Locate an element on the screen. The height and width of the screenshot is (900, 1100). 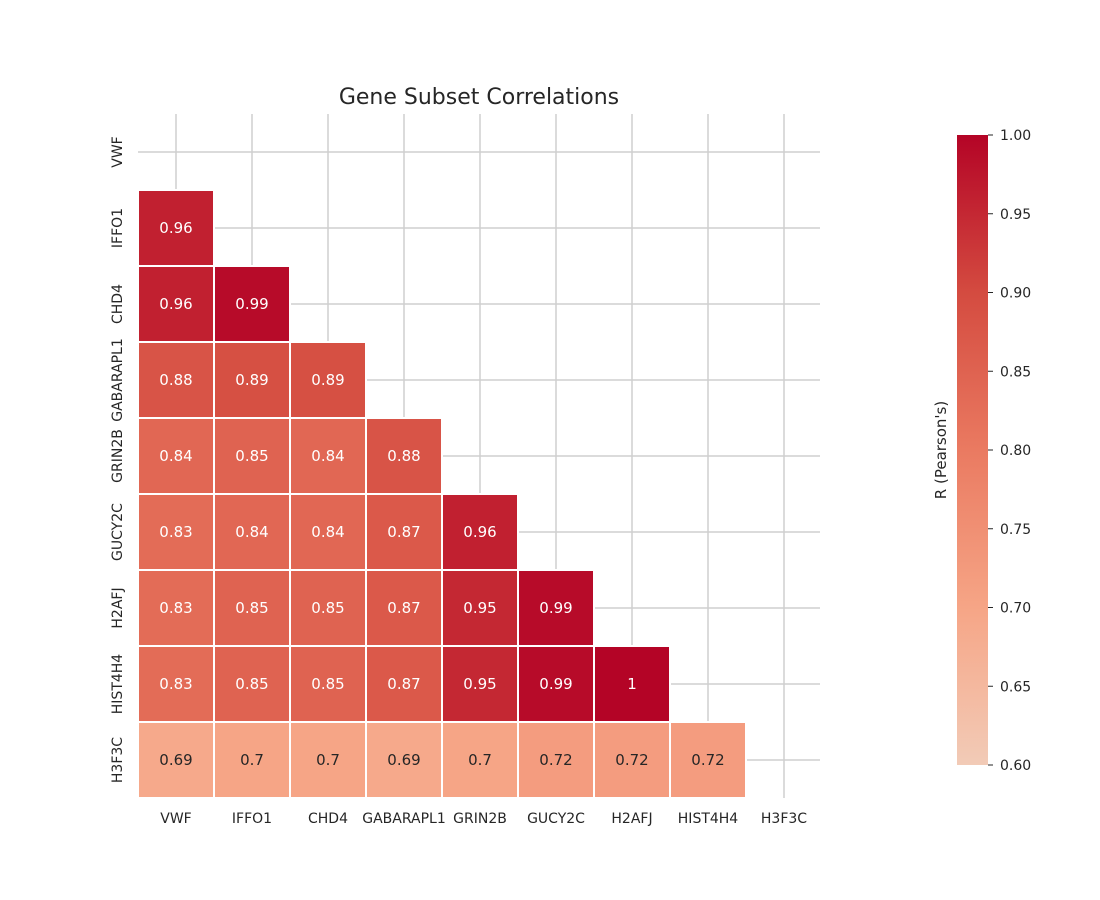
heatmap-cell-h3f3c-chd4 is located at coordinates (328, 760).